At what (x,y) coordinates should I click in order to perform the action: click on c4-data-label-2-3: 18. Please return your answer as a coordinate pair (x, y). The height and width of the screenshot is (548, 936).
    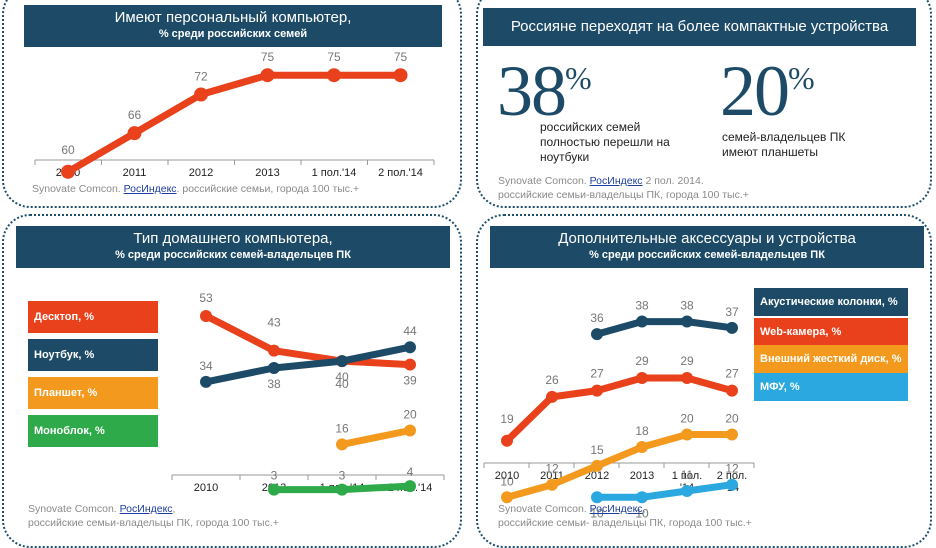
    Looking at the image, I should click on (642, 431).